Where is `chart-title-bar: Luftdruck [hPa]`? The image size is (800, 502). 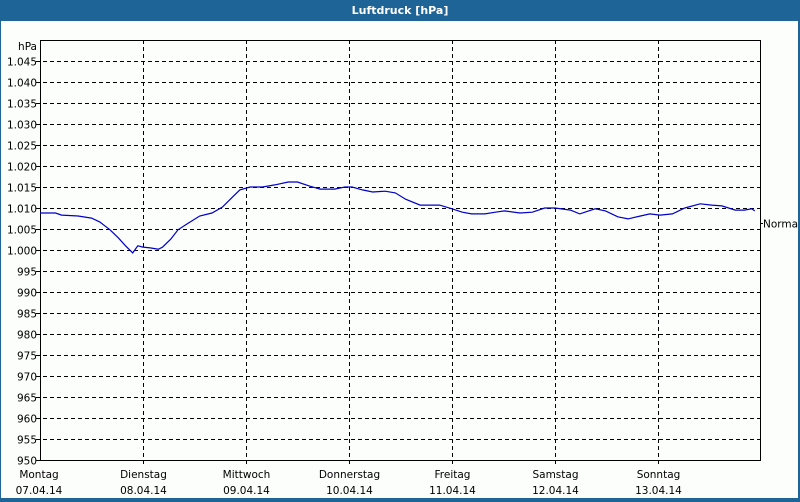 chart-title-bar: Luftdruck [hPa] is located at coordinates (400, 10).